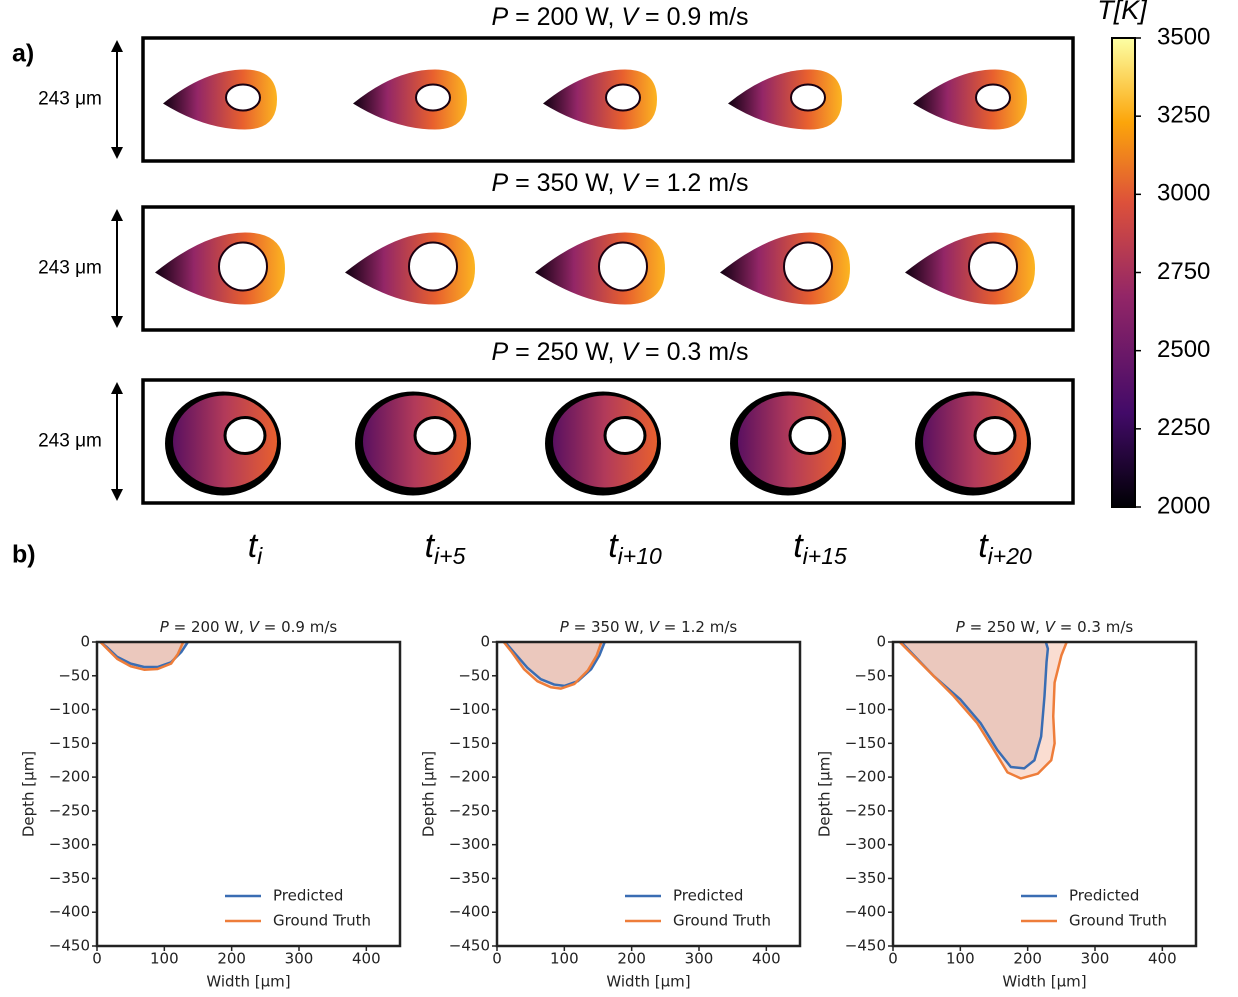 The height and width of the screenshot is (997, 1238). I want to click on title: P = 200 W, V = 0.9 m/s, so click(249, 627).